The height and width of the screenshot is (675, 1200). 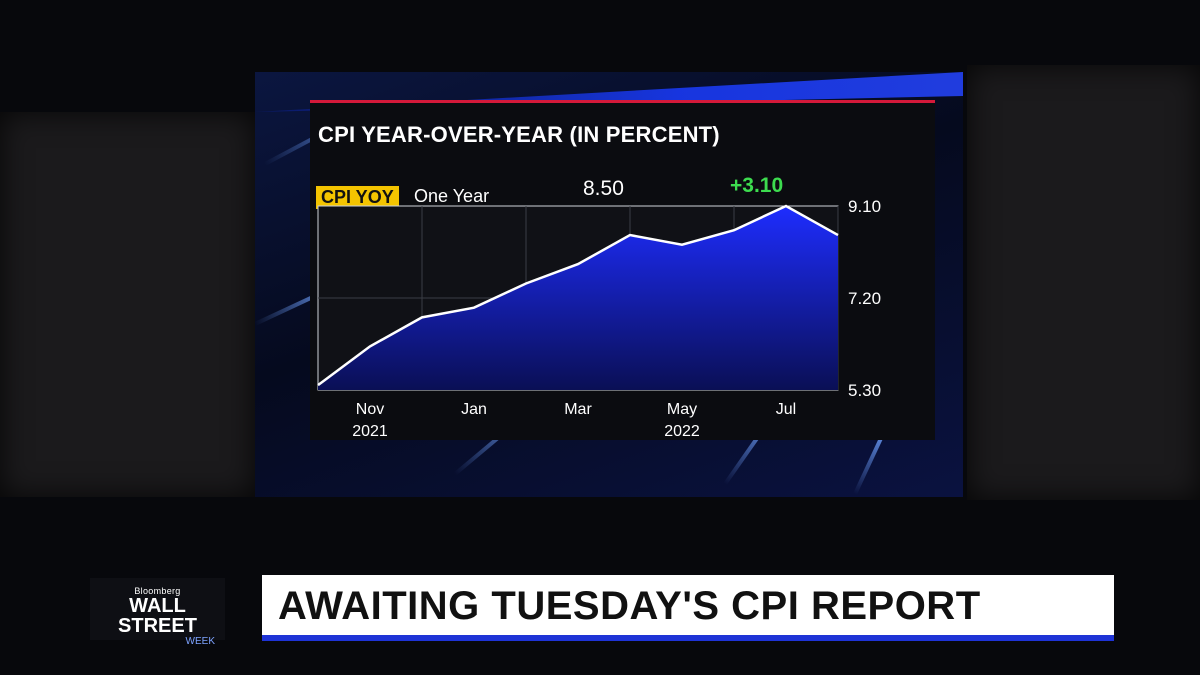 I want to click on x-tick-label: Mar, so click(x=578, y=409).